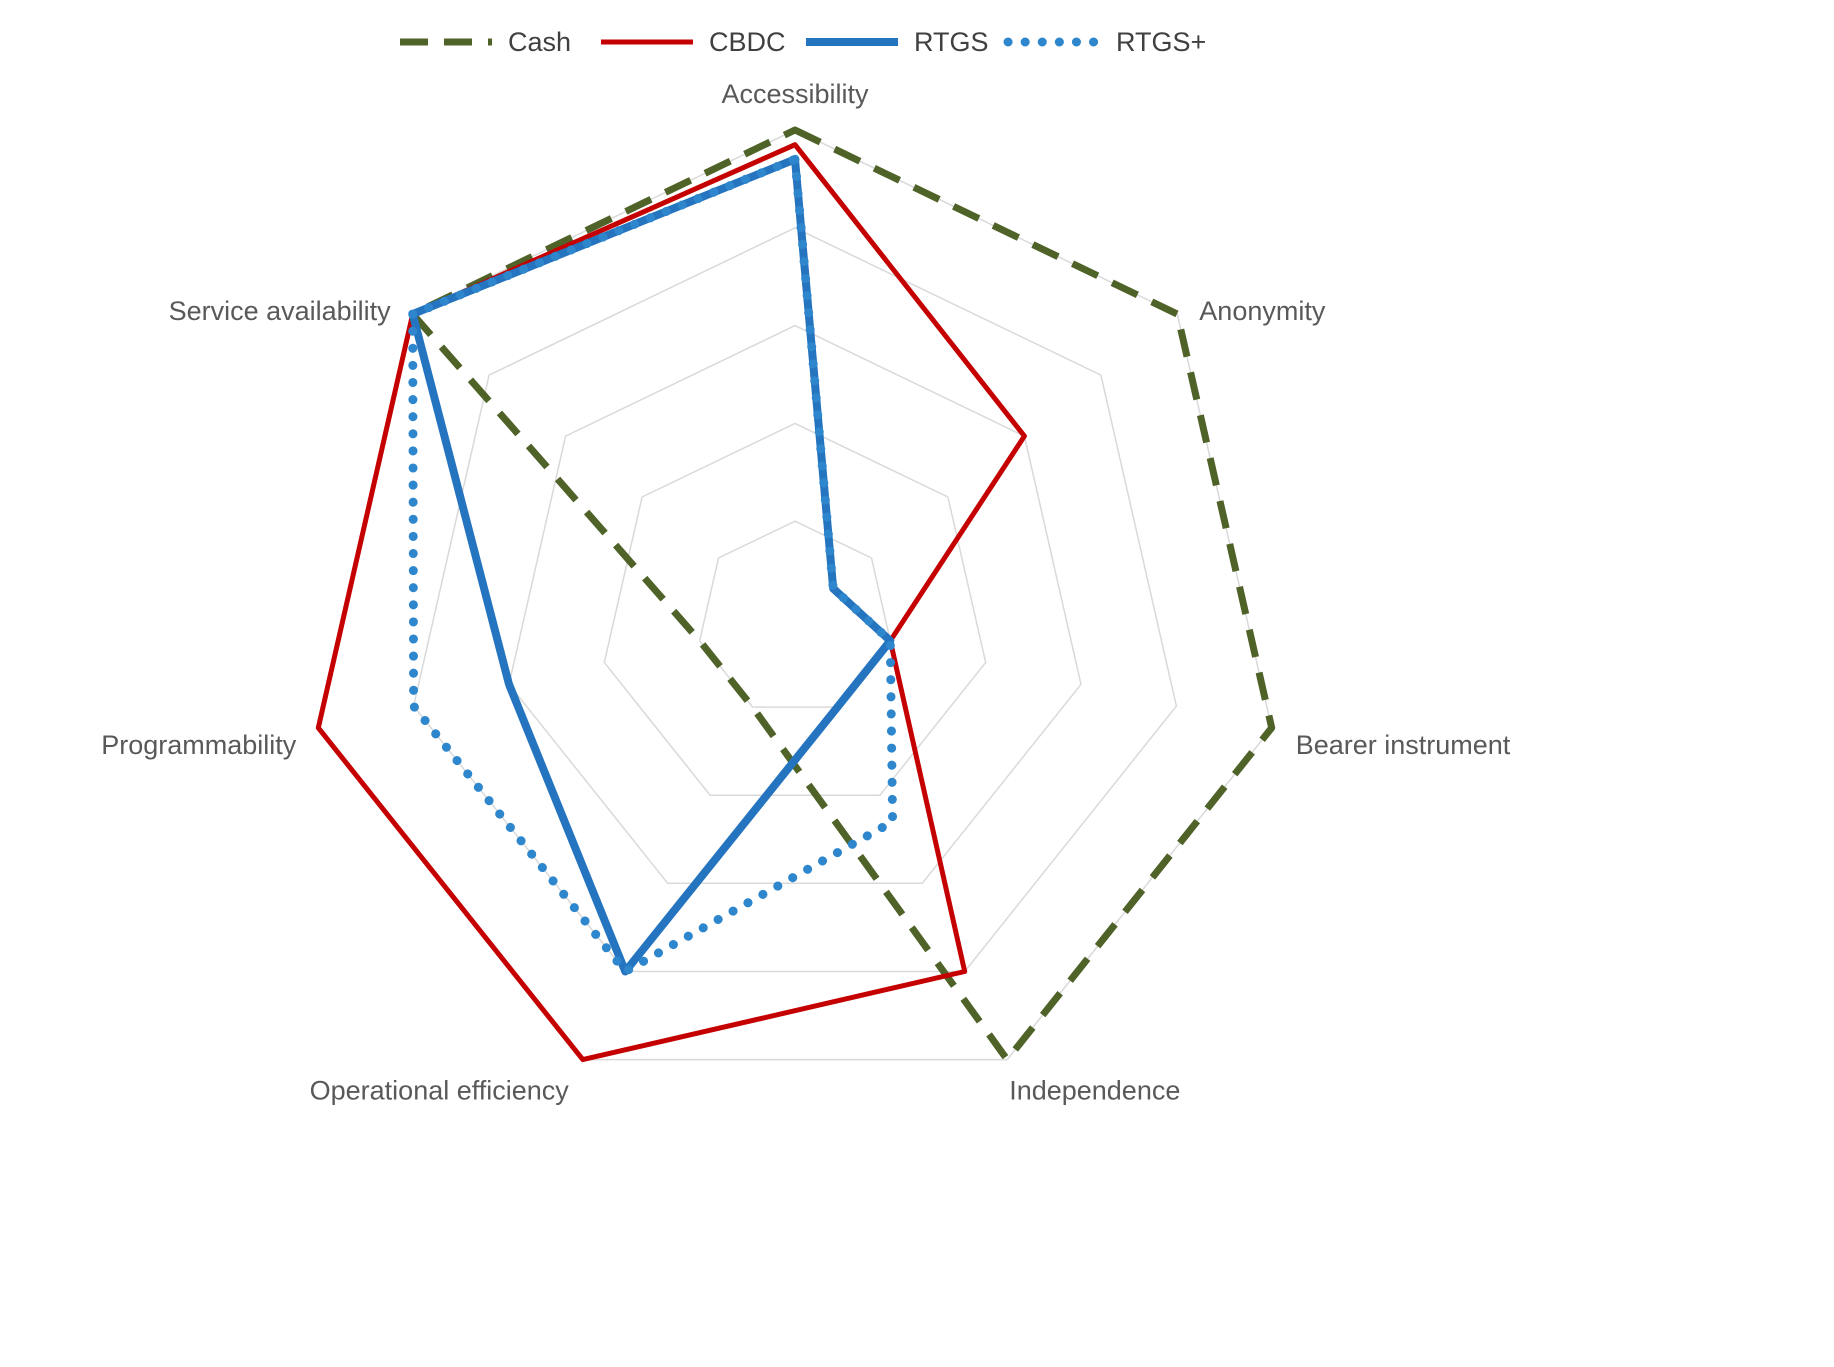 The image size is (1834, 1367). I want to click on legend-item-rtgsplus: RTGS+, so click(1104, 42).